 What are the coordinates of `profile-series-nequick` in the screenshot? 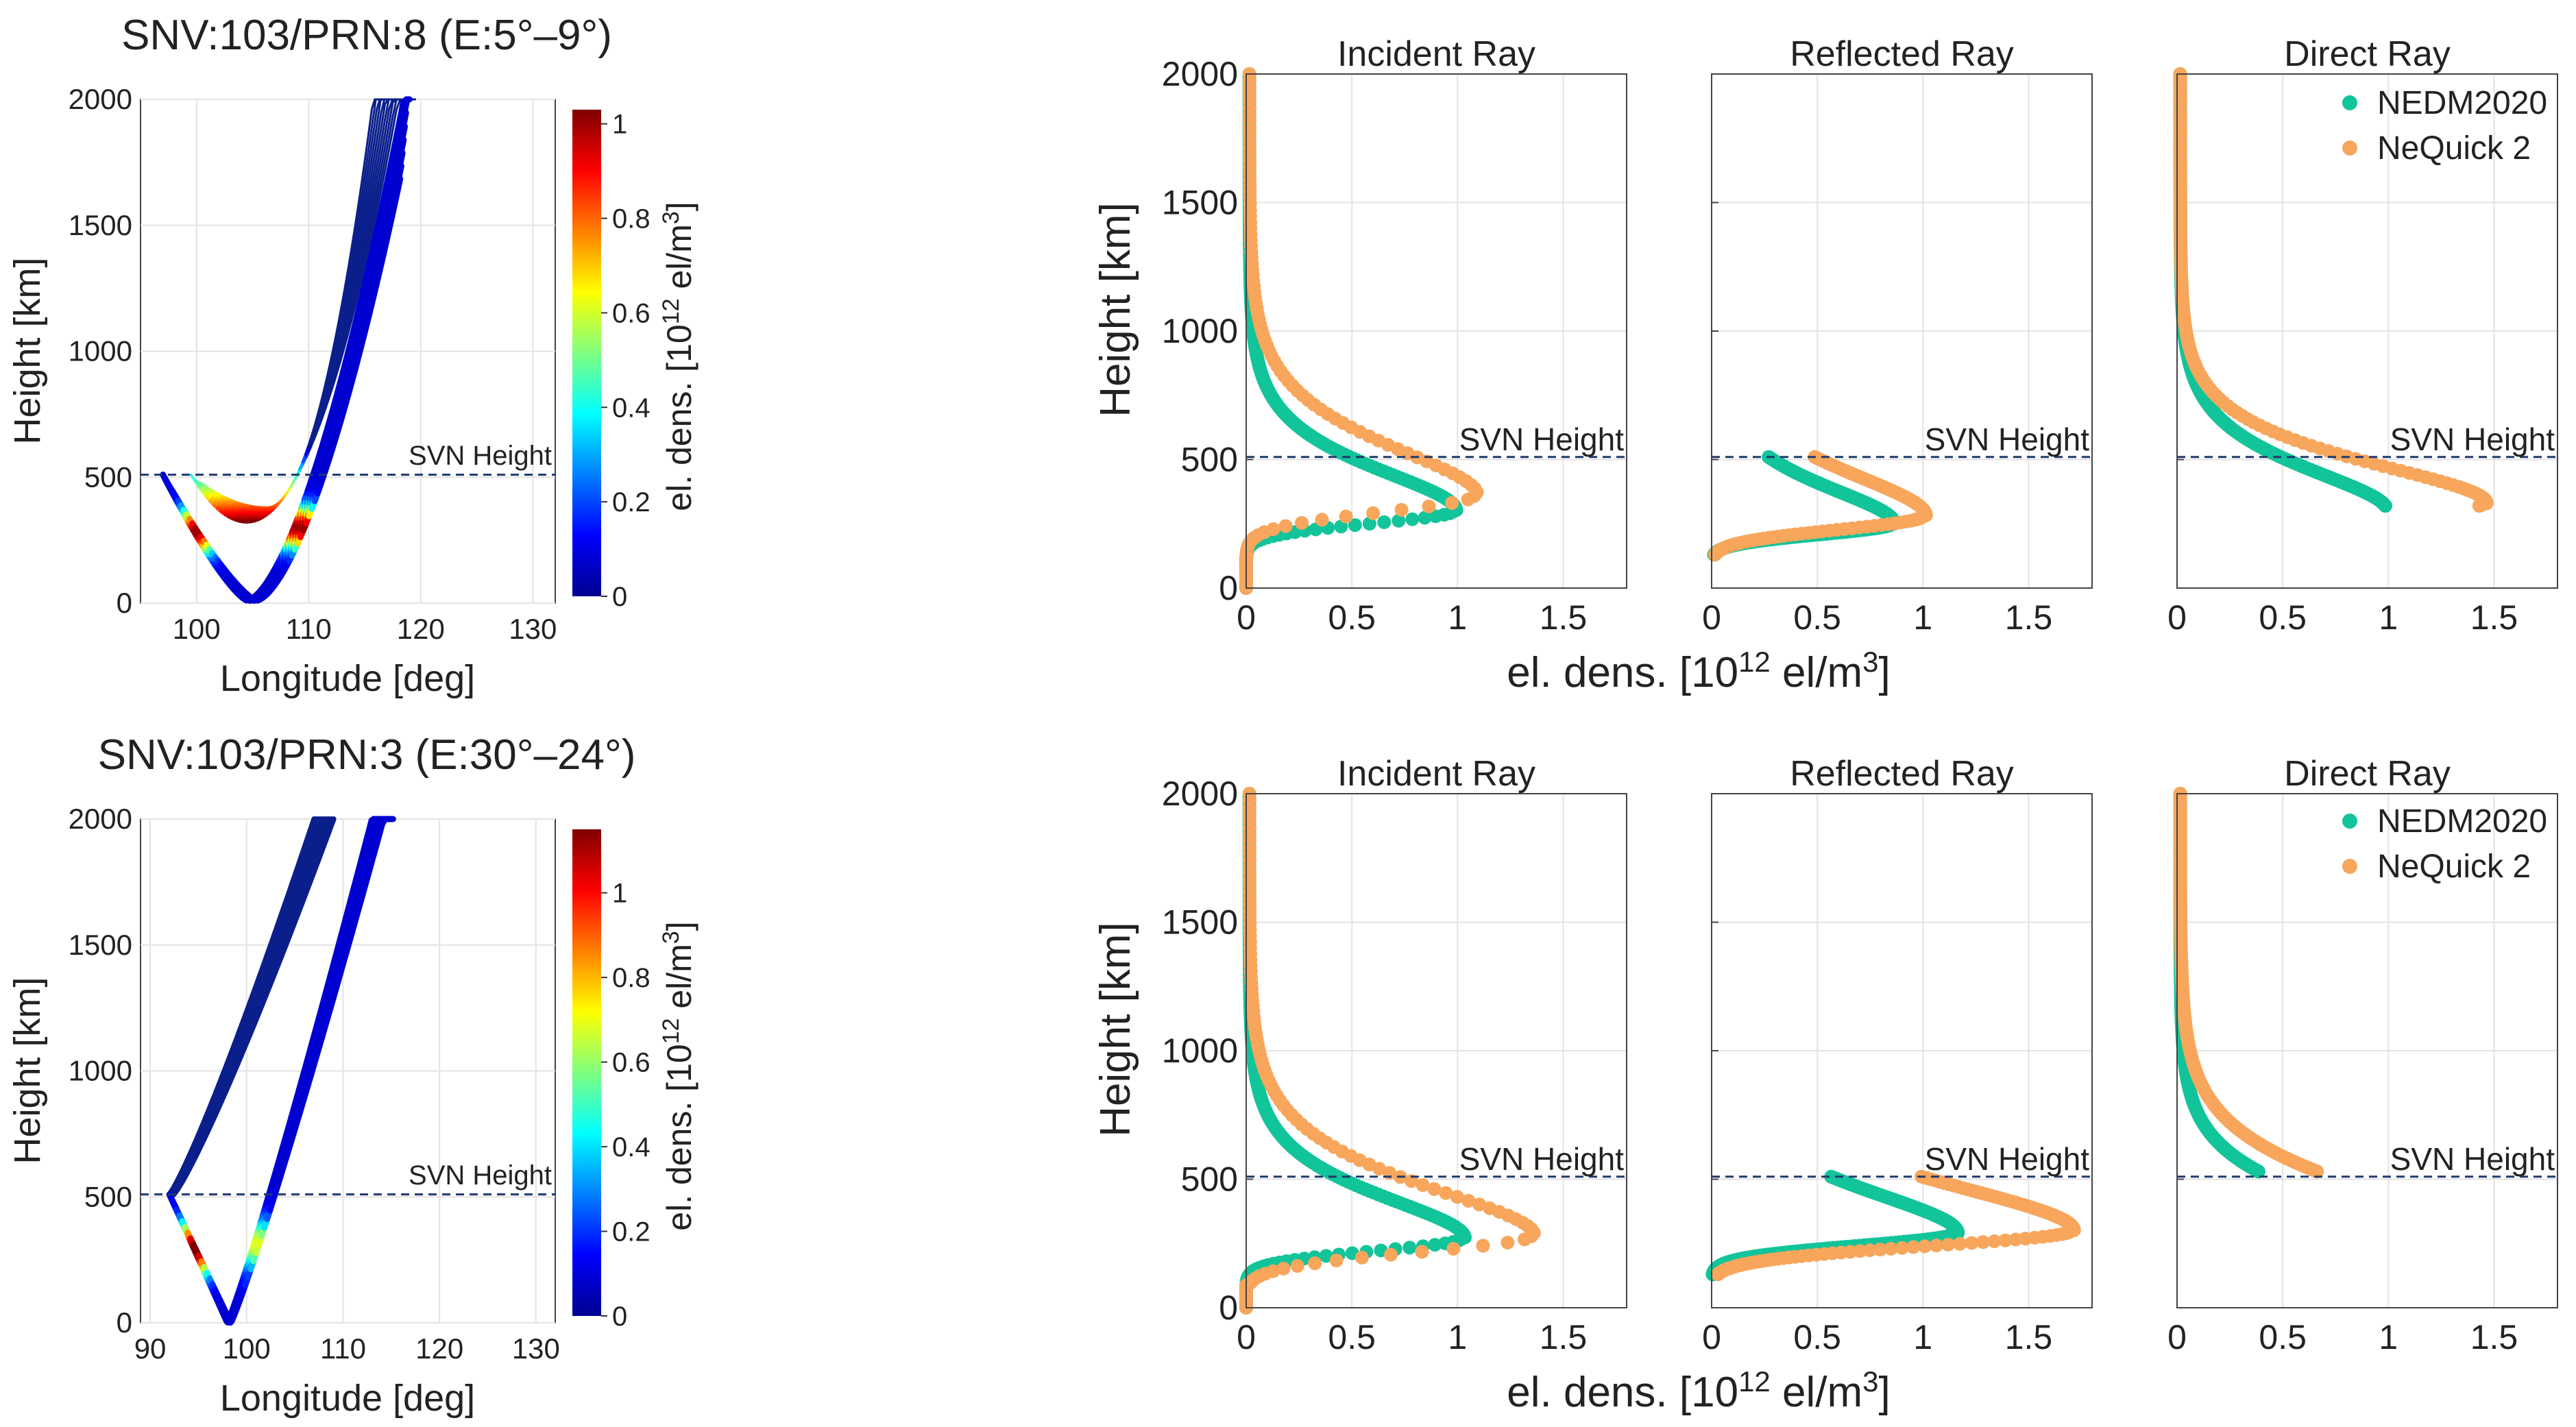 It's located at (1820, 506).